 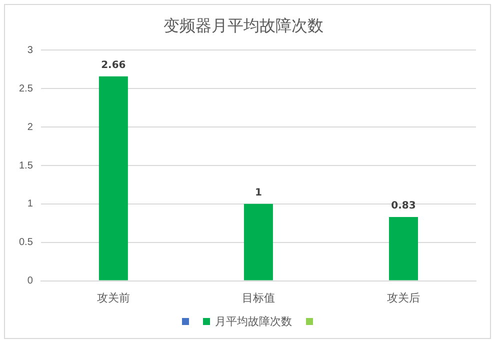 I want to click on data-label: 0.83, so click(x=403, y=206).